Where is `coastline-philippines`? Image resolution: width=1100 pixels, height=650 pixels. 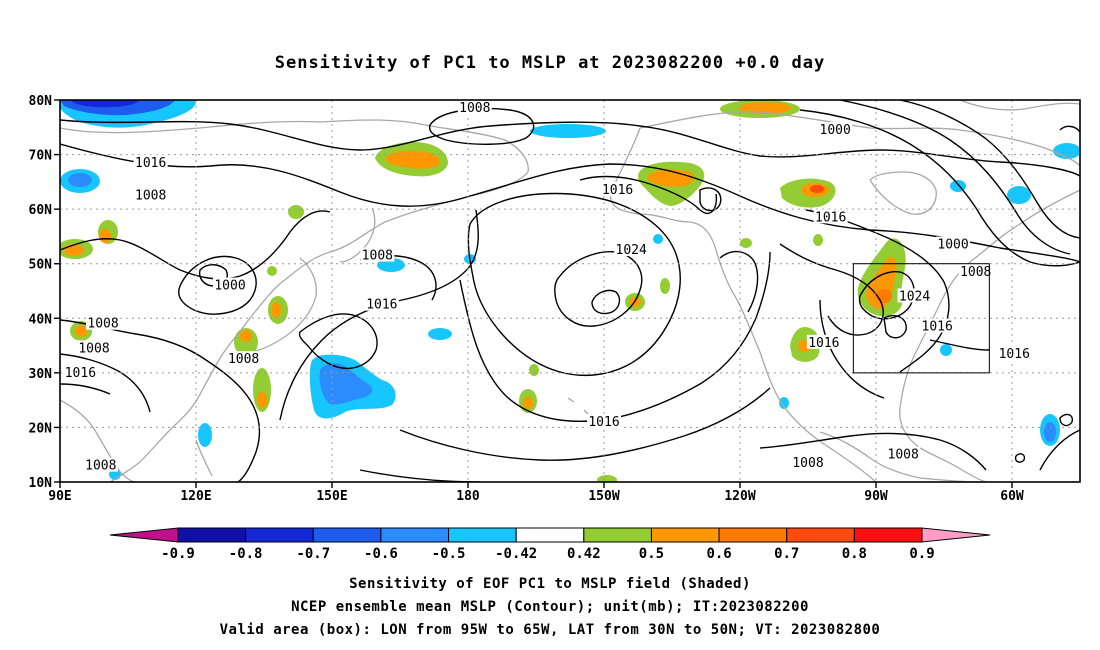
coastline-philippines is located at coordinates (204, 458).